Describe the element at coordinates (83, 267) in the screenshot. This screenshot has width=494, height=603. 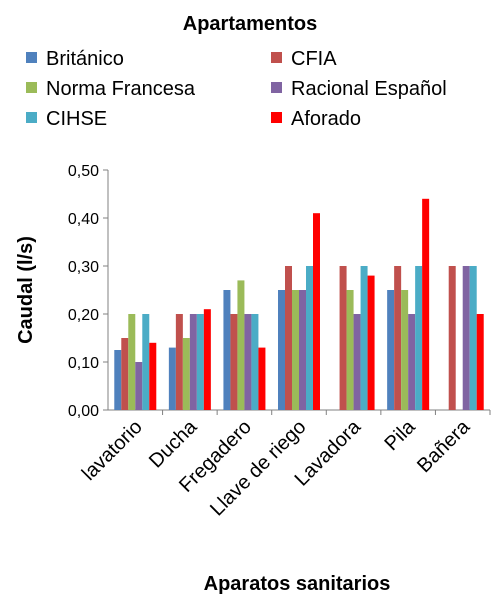
I see `y-tick-label: 0,30` at that location.